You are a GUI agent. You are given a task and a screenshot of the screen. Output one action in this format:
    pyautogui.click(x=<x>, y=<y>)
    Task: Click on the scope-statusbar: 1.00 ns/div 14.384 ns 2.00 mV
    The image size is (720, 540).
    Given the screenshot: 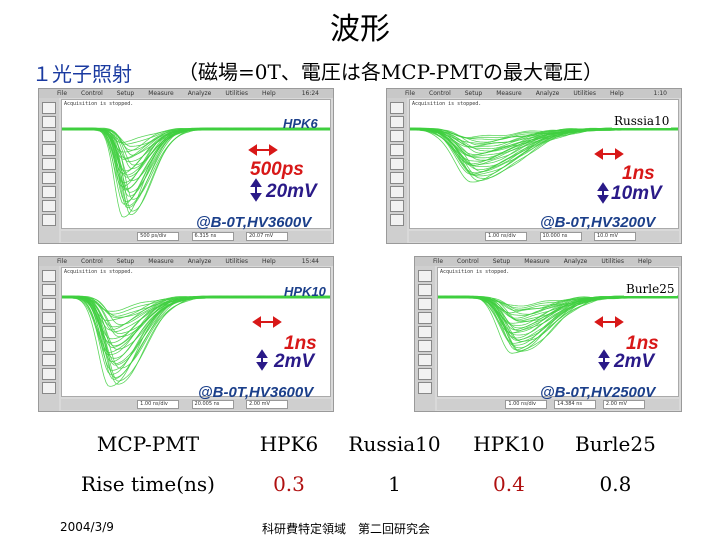 What is the action you would take?
    pyautogui.click(x=558, y=404)
    